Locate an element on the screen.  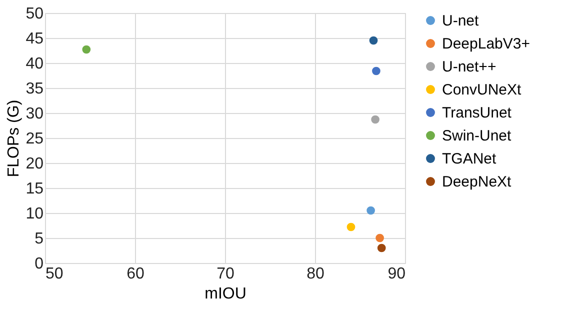
x-tick-label: 70 is located at coordinates (225, 274).